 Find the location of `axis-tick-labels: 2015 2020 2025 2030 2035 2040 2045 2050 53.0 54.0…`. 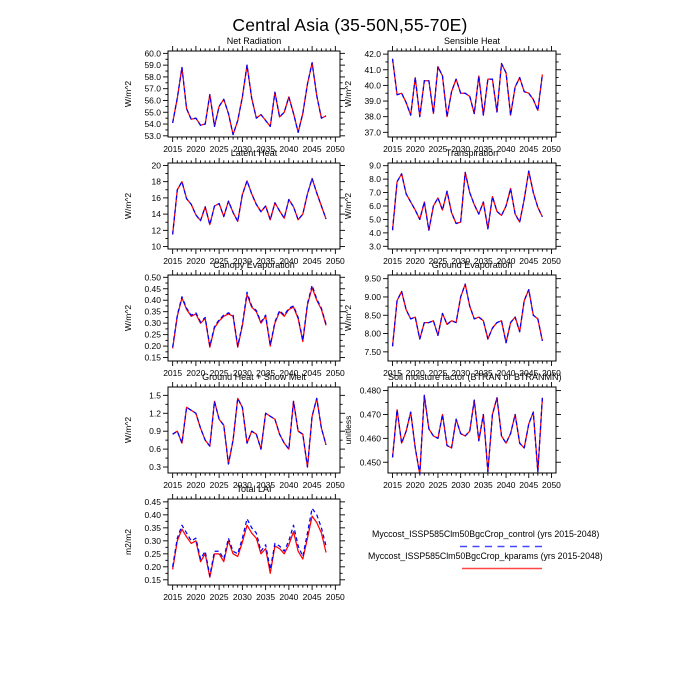

axis-tick-labels: 2015 2020 2025 2030 2035 2040 2045 2050 53.0 54.0… is located at coordinates (244, 101).